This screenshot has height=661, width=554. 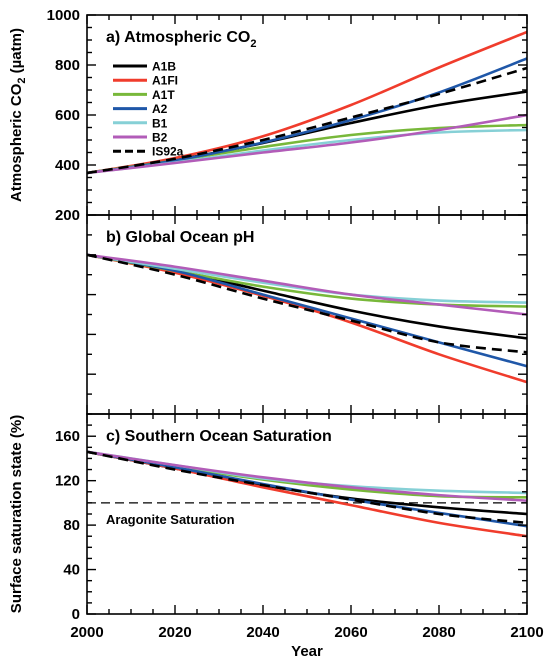 What do you see at coordinates (438, 632) in the screenshot?
I see `x-tick-label: 2080` at bounding box center [438, 632].